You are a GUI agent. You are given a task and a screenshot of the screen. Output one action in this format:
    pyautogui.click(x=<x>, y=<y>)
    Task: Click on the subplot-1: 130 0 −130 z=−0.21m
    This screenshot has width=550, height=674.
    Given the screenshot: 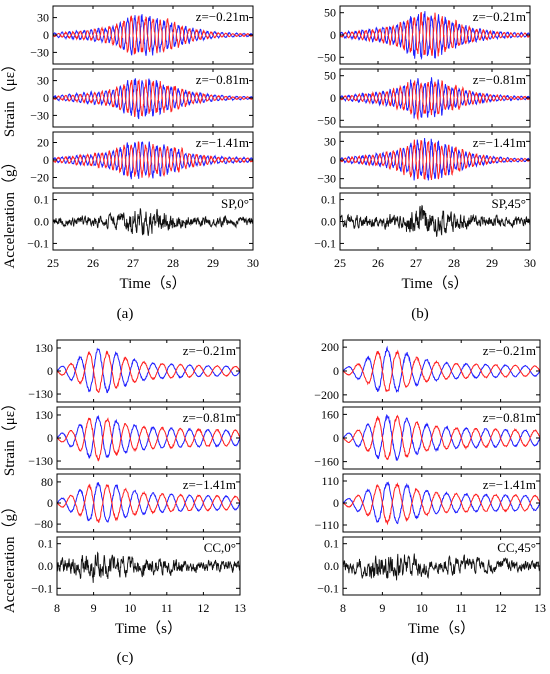 What is the action you would take?
    pyautogui.click(x=134, y=371)
    